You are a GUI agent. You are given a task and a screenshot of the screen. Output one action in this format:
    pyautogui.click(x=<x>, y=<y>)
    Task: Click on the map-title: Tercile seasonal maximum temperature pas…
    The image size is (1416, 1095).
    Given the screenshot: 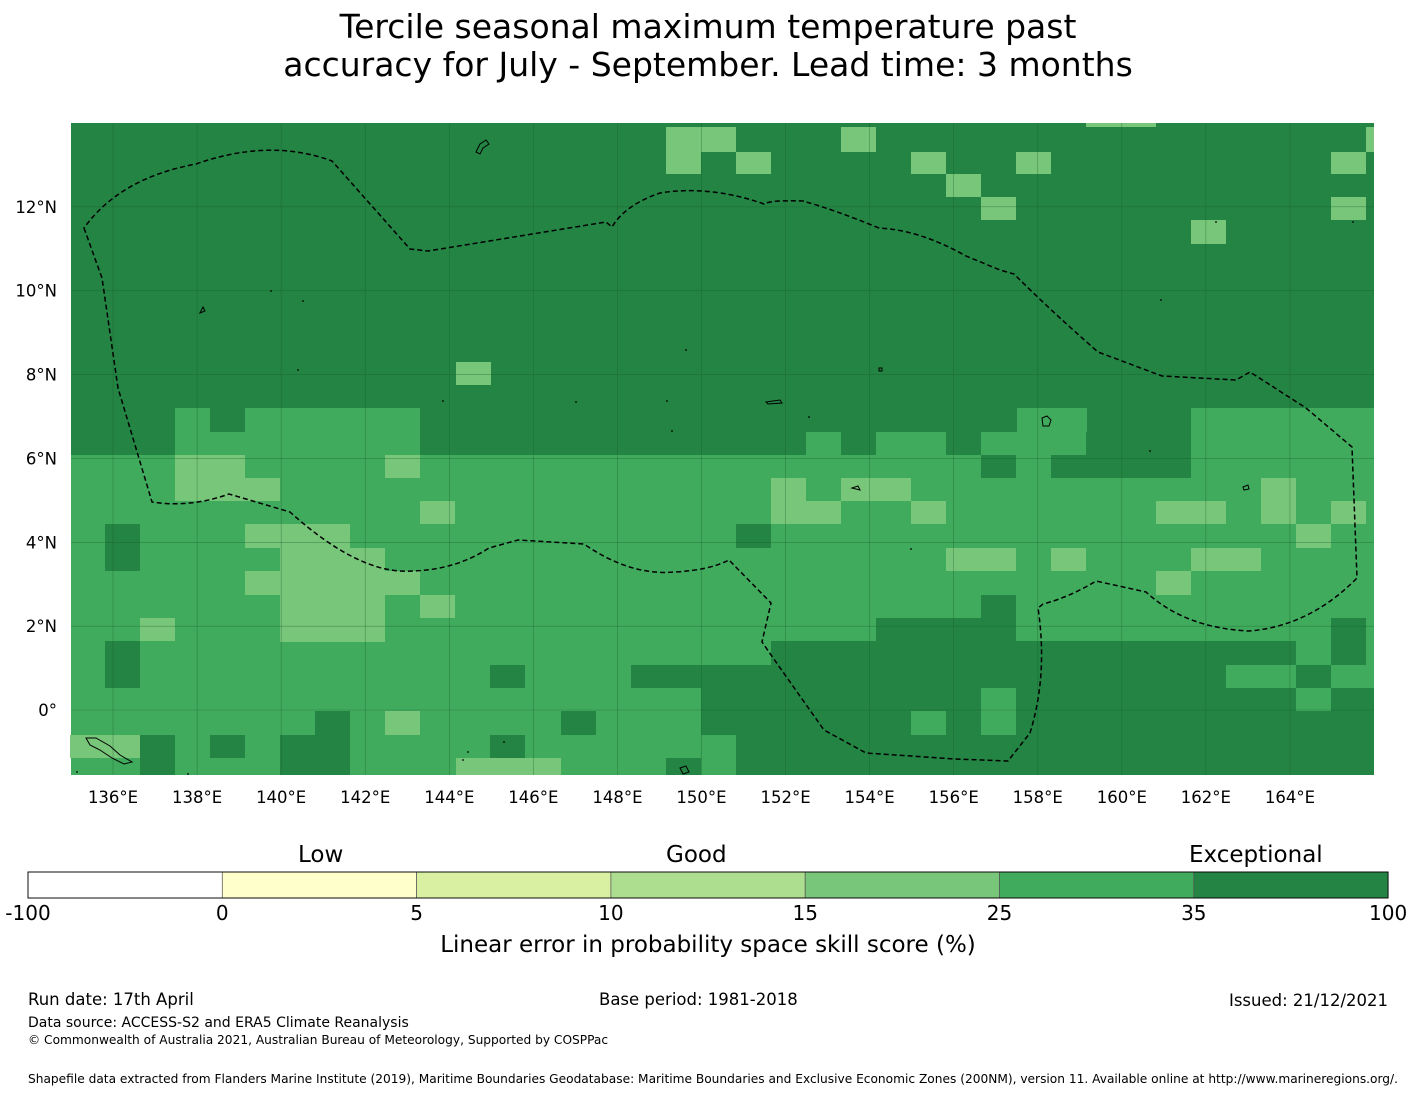 What is the action you would take?
    pyautogui.click(x=708, y=46)
    